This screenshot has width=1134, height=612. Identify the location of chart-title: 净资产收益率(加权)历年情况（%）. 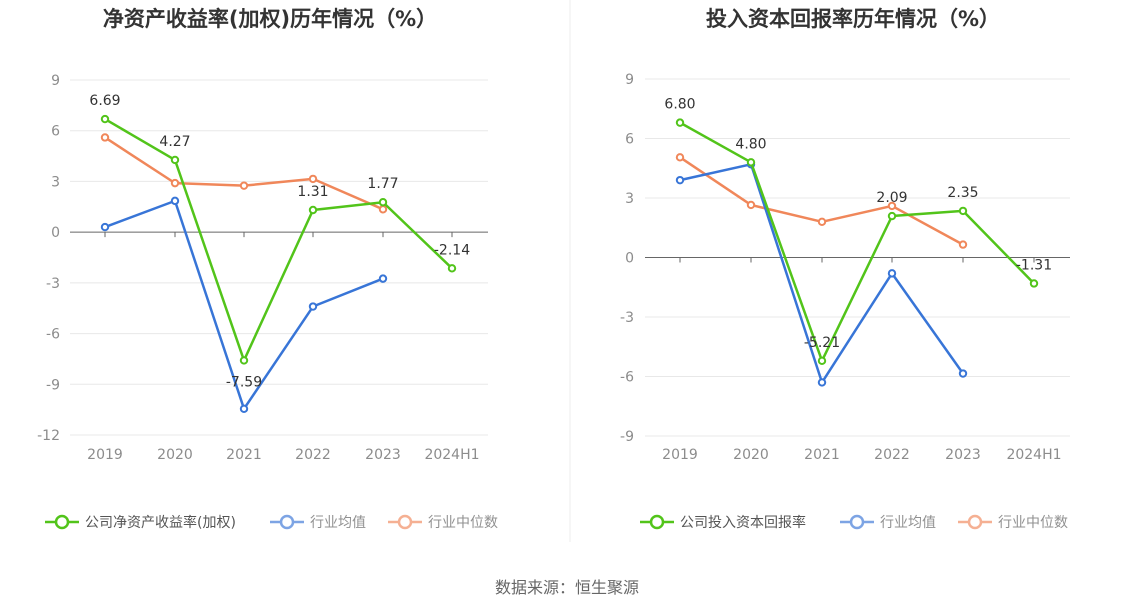
(270, 19).